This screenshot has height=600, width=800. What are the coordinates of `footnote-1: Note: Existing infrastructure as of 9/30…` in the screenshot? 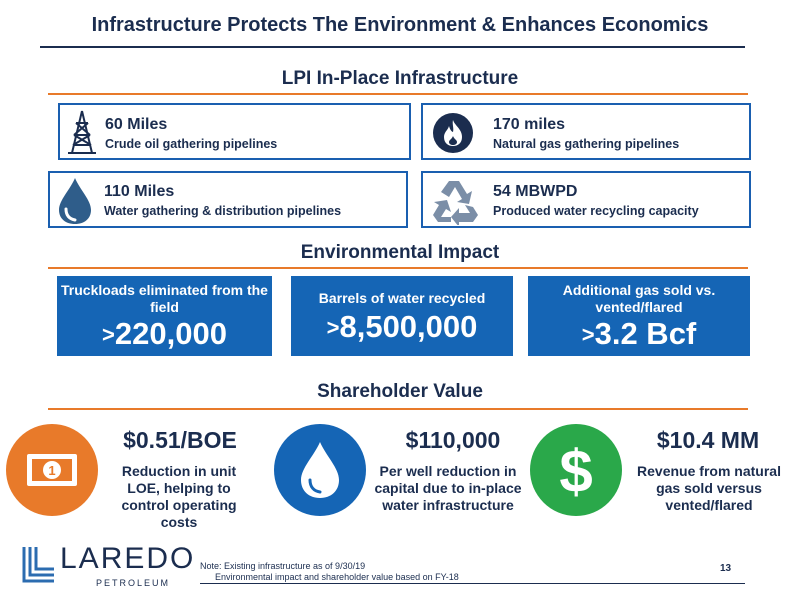 It's located at (283, 566).